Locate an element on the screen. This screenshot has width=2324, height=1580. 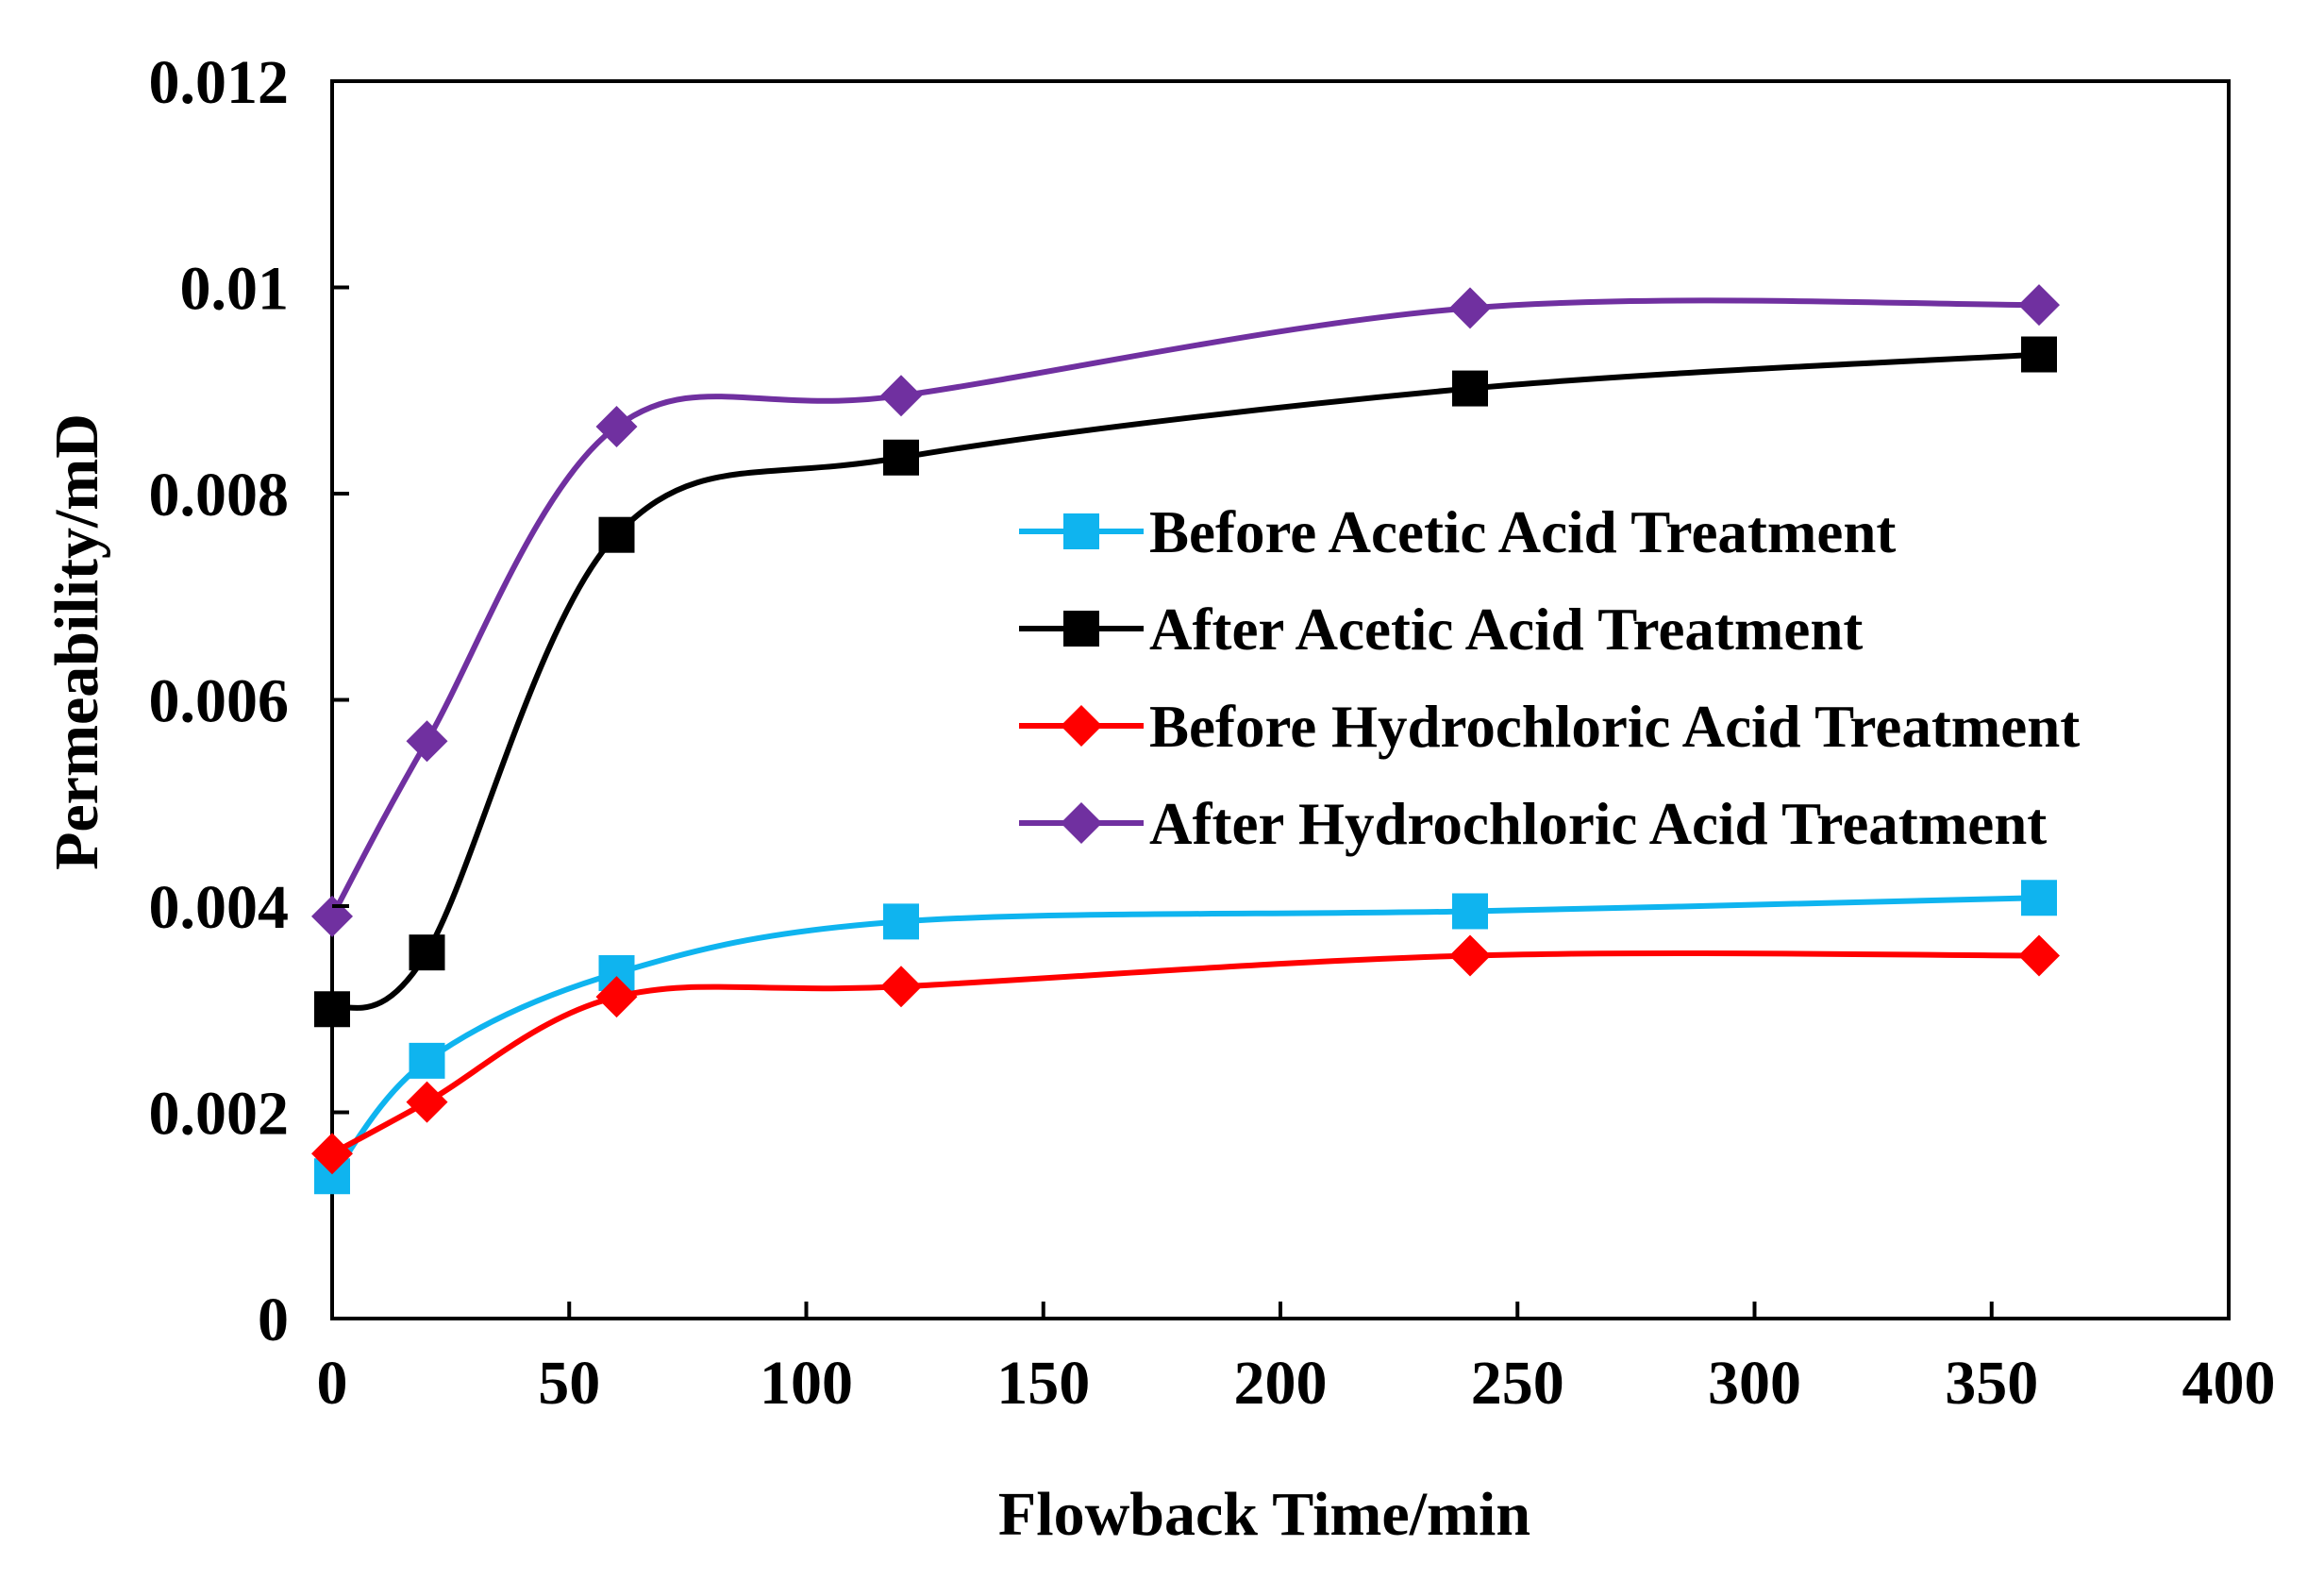
legend-label: After Acetic Acid Treatment is located at coordinates (1506, 630).